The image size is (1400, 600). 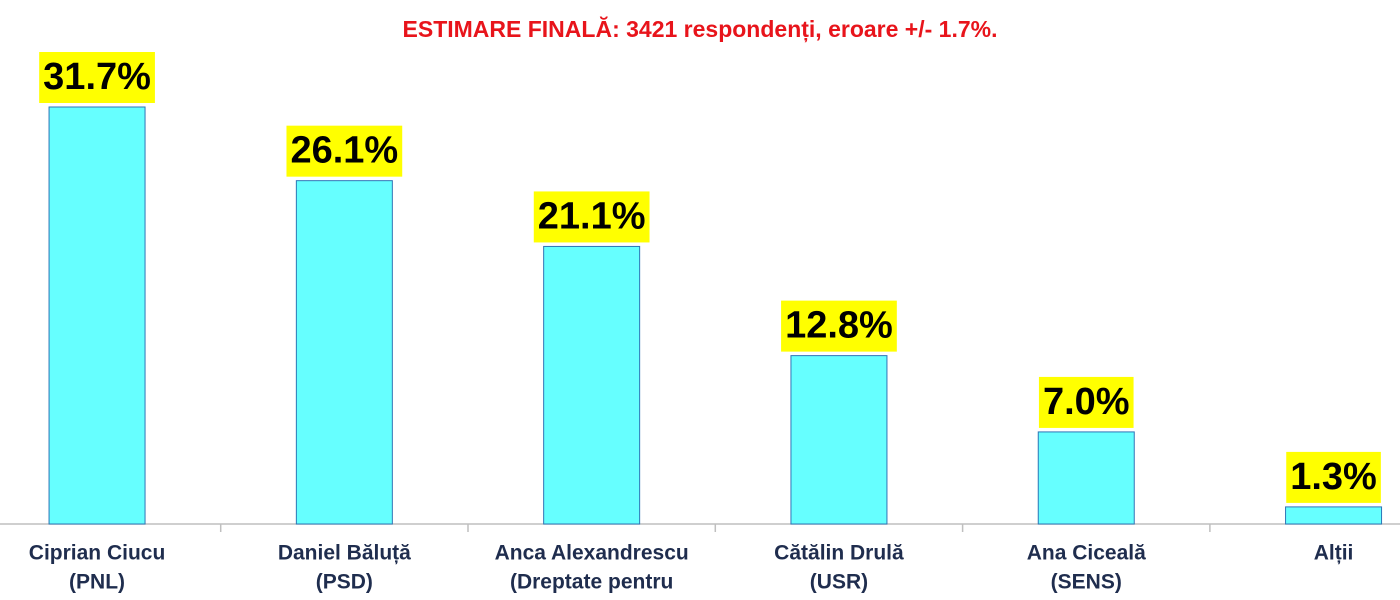 What do you see at coordinates (839, 553) in the screenshot?
I see `x-tick-label: Cătălin Drulă` at bounding box center [839, 553].